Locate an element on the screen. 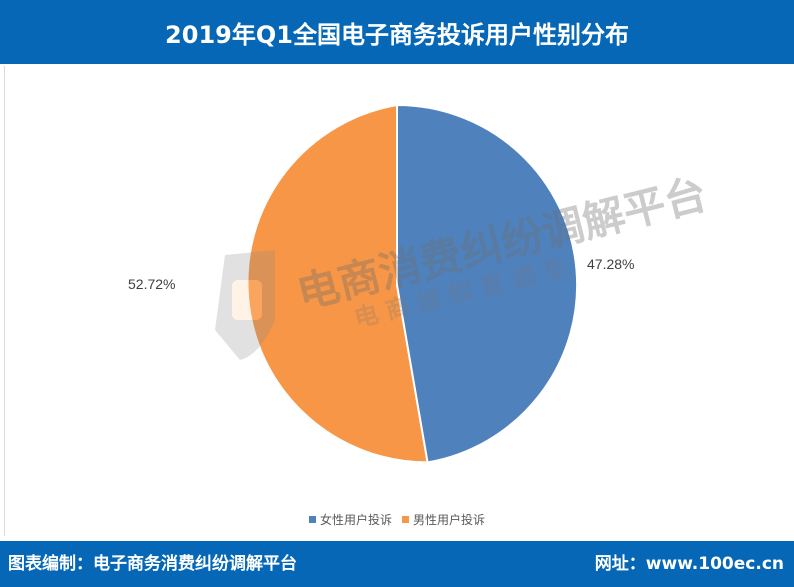  chart-footer: 图表编制：电子商务消费纠纷调解平台 网址：www.100ec.cn is located at coordinates (397, 564).